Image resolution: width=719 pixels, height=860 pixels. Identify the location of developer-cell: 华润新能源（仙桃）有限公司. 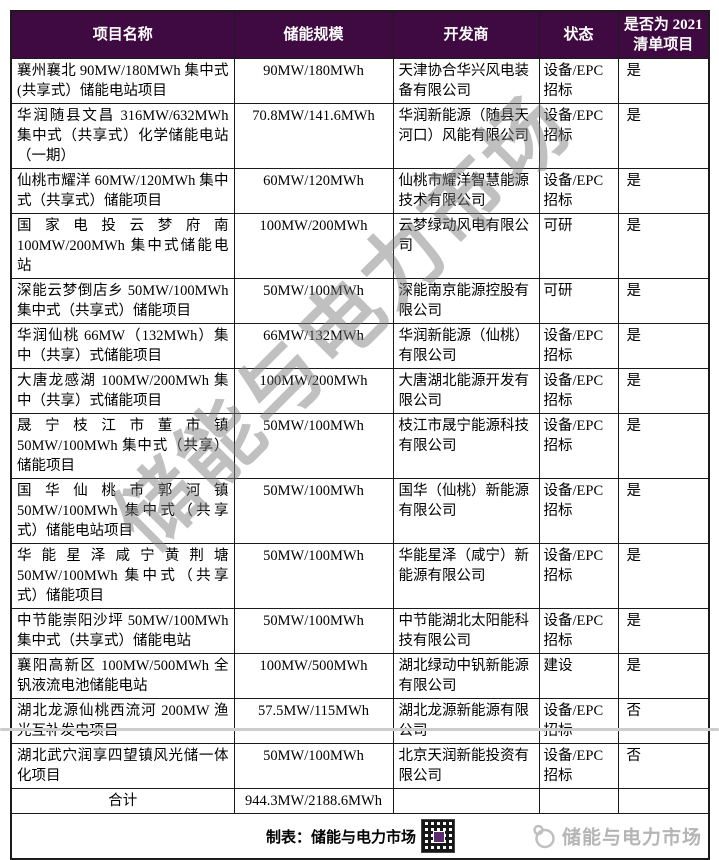
(466, 346).